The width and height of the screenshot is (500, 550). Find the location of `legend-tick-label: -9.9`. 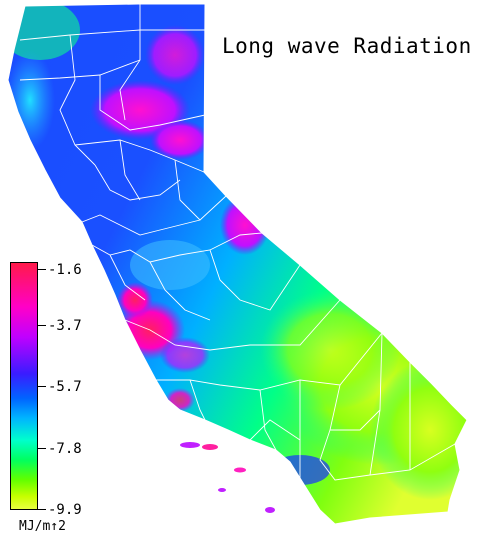

legend-tick-label: -9.9 is located at coordinates (65, 510).